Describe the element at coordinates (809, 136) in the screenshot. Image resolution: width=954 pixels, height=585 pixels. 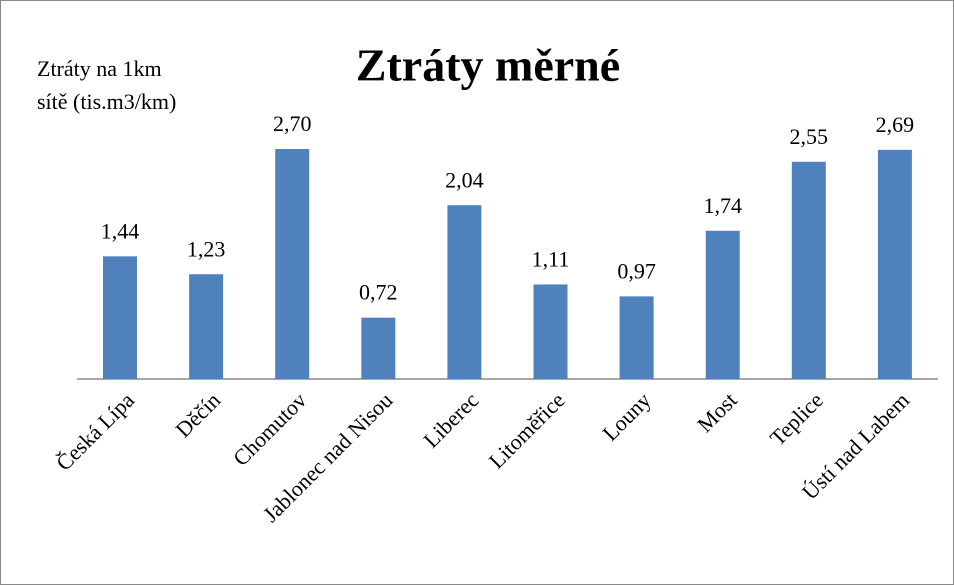
I see `value-label: 2,55` at that location.